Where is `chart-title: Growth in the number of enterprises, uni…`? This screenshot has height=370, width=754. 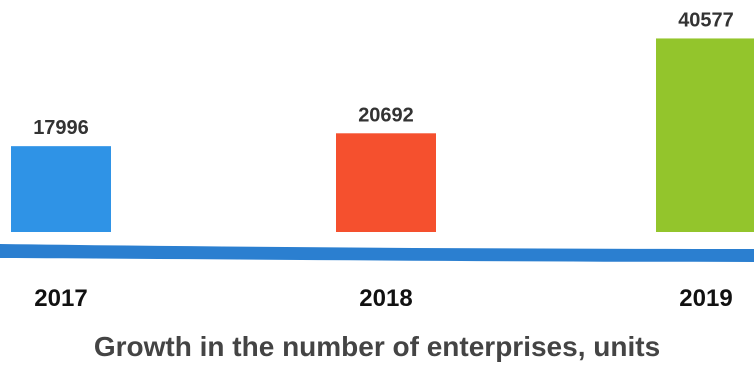 chart-title: Growth in the number of enterprises, uni… is located at coordinates (377, 346).